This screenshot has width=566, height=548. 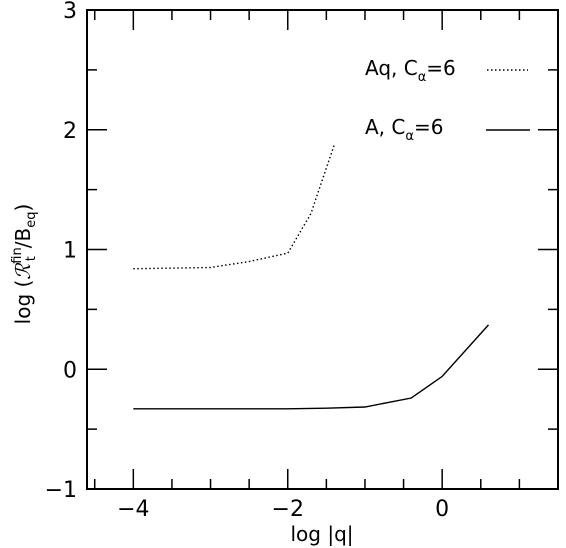 What do you see at coordinates (133, 509) in the screenshot?
I see `x-tick-label: −4` at bounding box center [133, 509].